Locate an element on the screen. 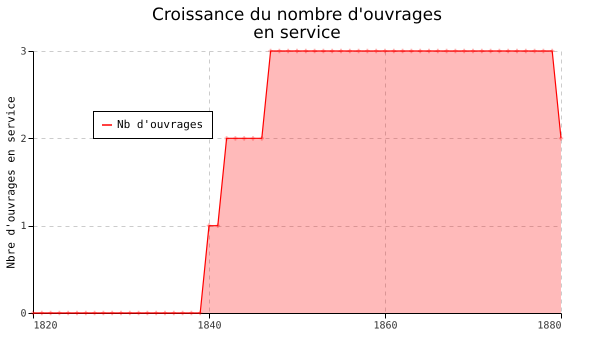  chart-title: Croissance du nombre d'ouvrages en service is located at coordinates (297, 24).